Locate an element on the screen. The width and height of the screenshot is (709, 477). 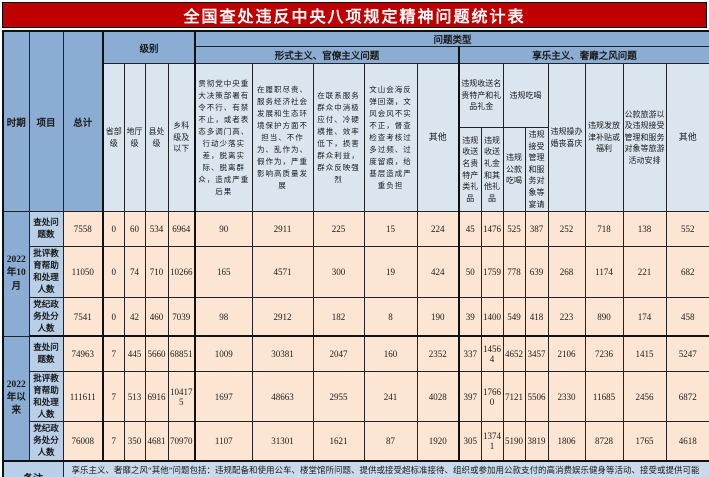
value-cell: 2047 is located at coordinates (338, 353).